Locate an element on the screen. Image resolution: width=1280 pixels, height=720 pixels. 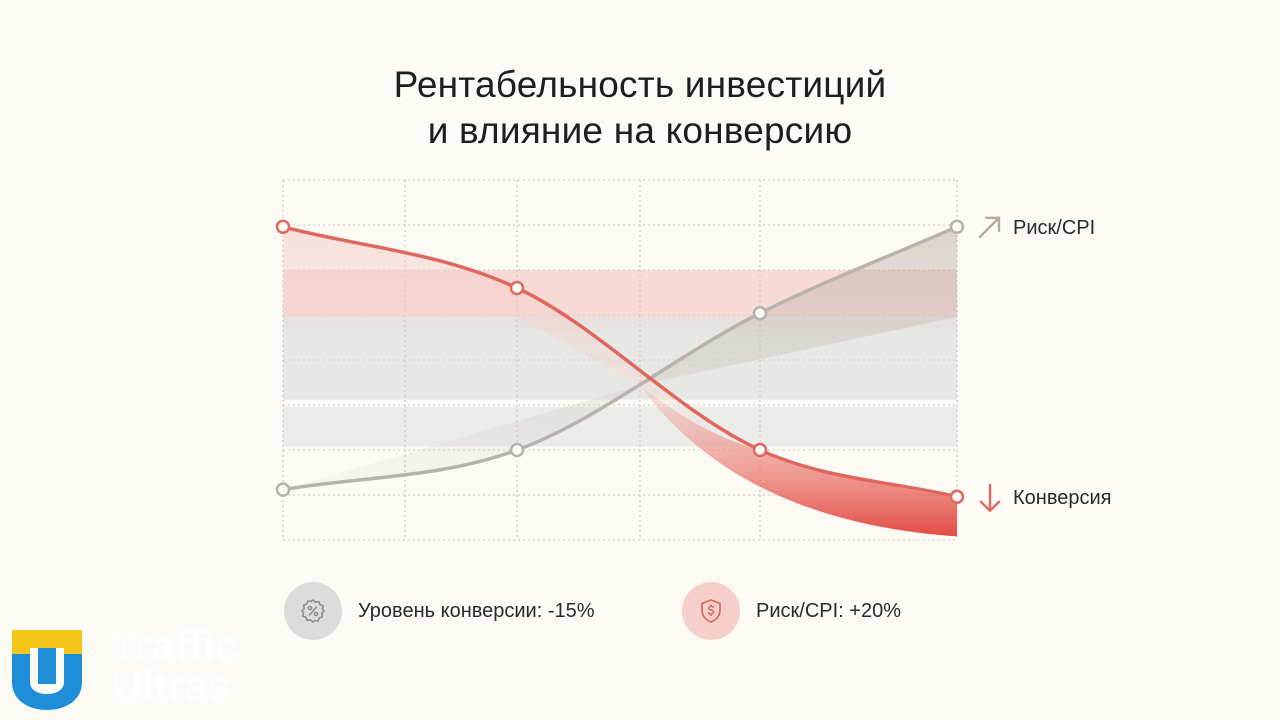
legend-risk-badge is located at coordinates (711, 611).